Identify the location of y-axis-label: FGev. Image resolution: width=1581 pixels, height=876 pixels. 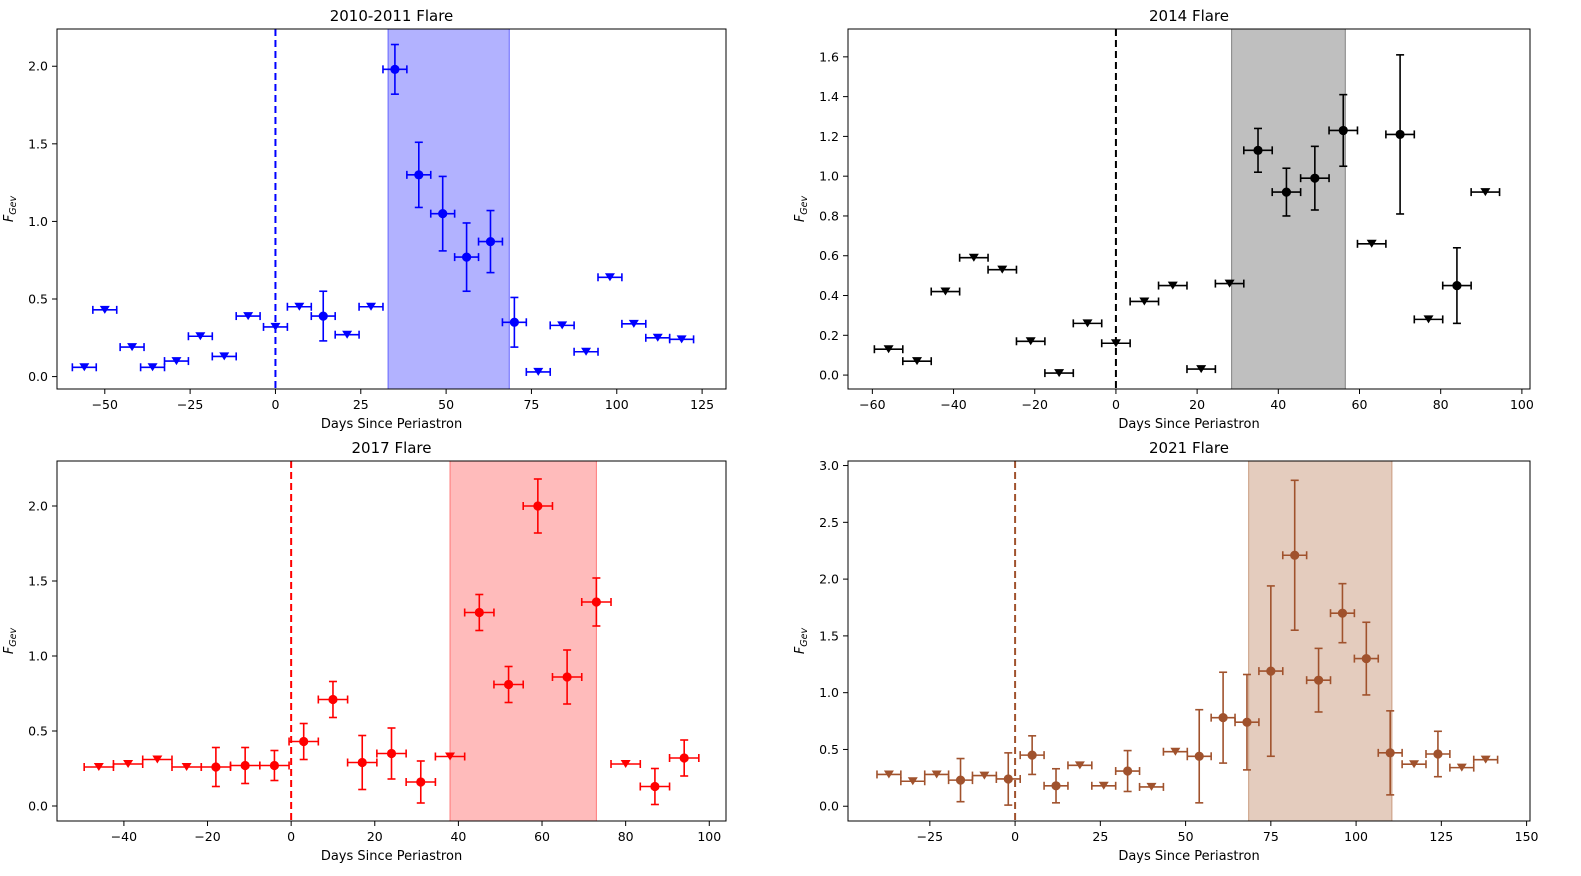
(10, 208).